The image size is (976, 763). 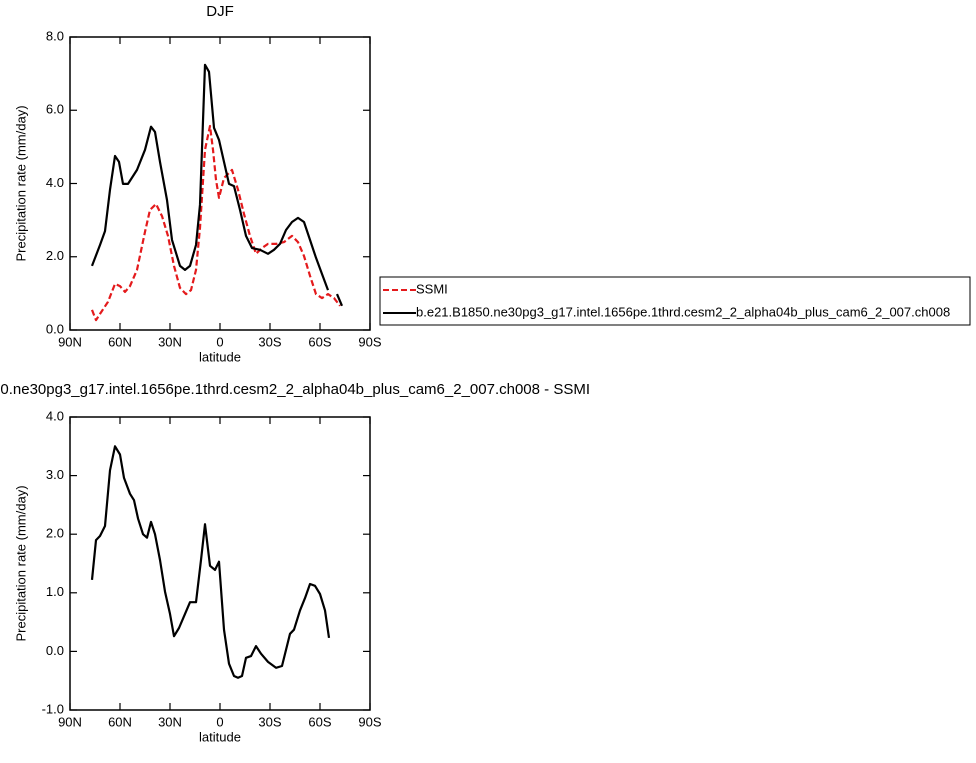 I want to click on y-tick-label: 6.0, so click(x=55, y=109).